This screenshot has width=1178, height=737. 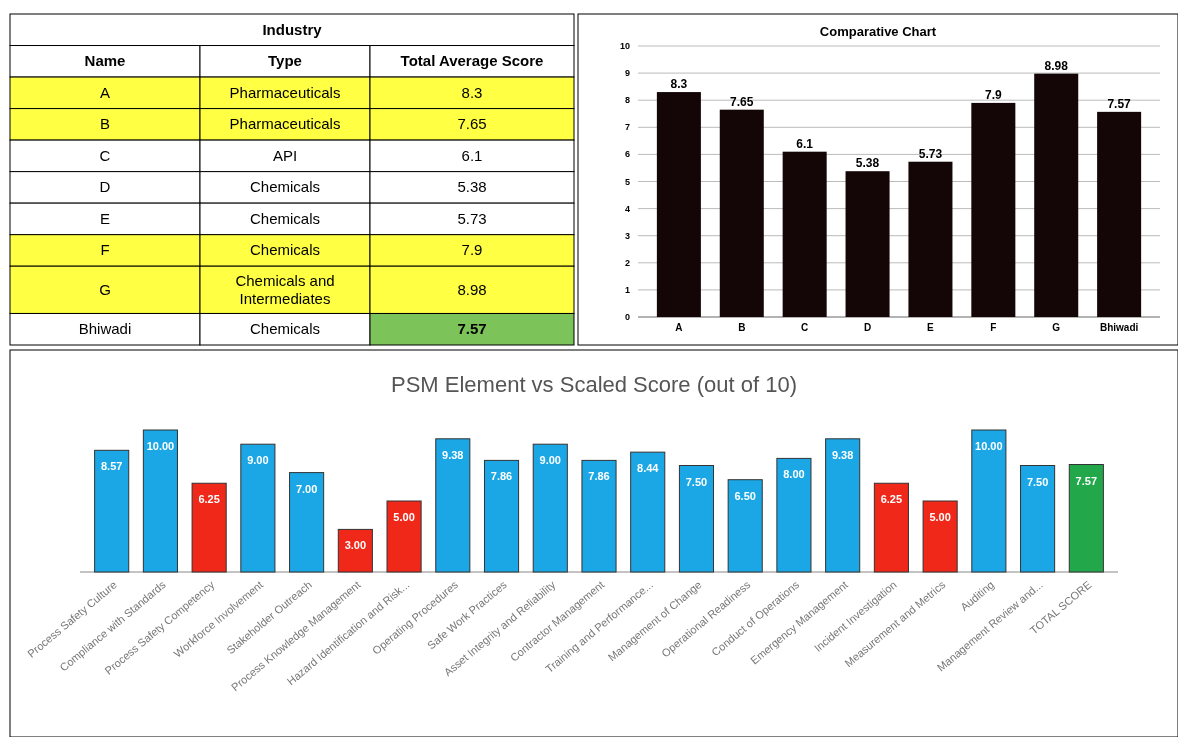 What do you see at coordinates (1119, 327) in the screenshot?
I see `x-tick-label: Bhiwadi` at bounding box center [1119, 327].